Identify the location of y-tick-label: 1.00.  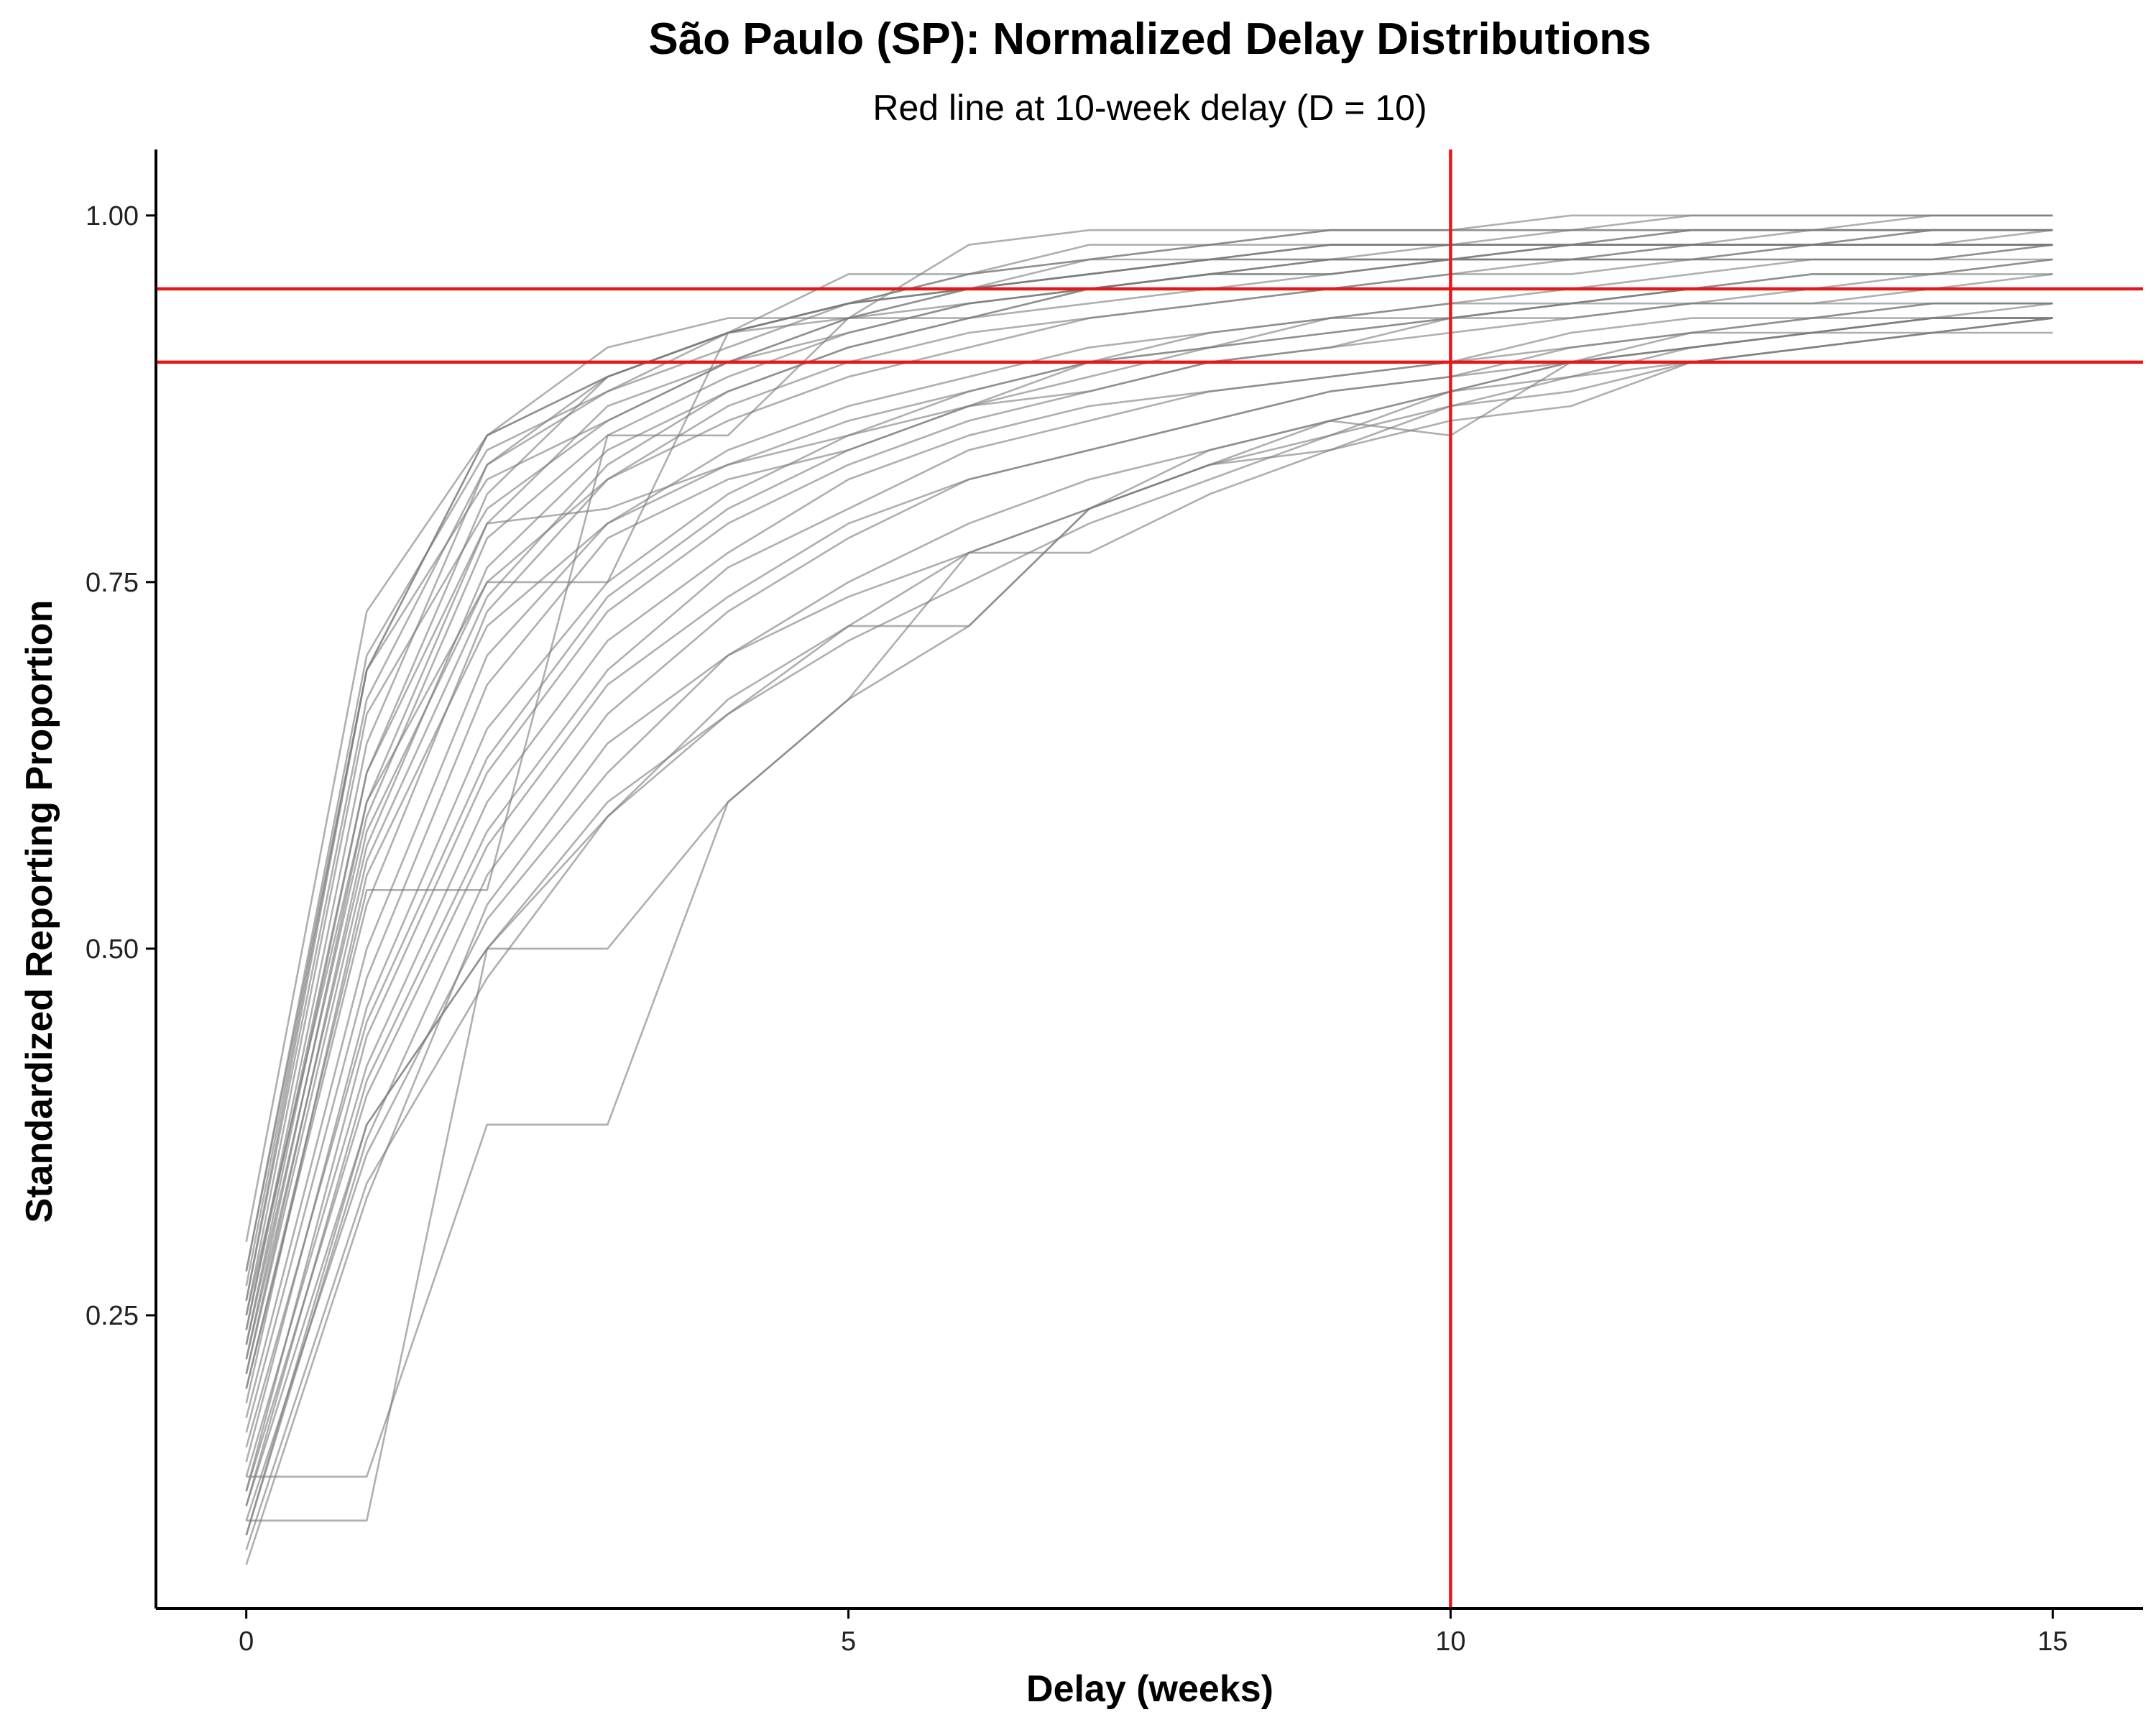
(113, 216).